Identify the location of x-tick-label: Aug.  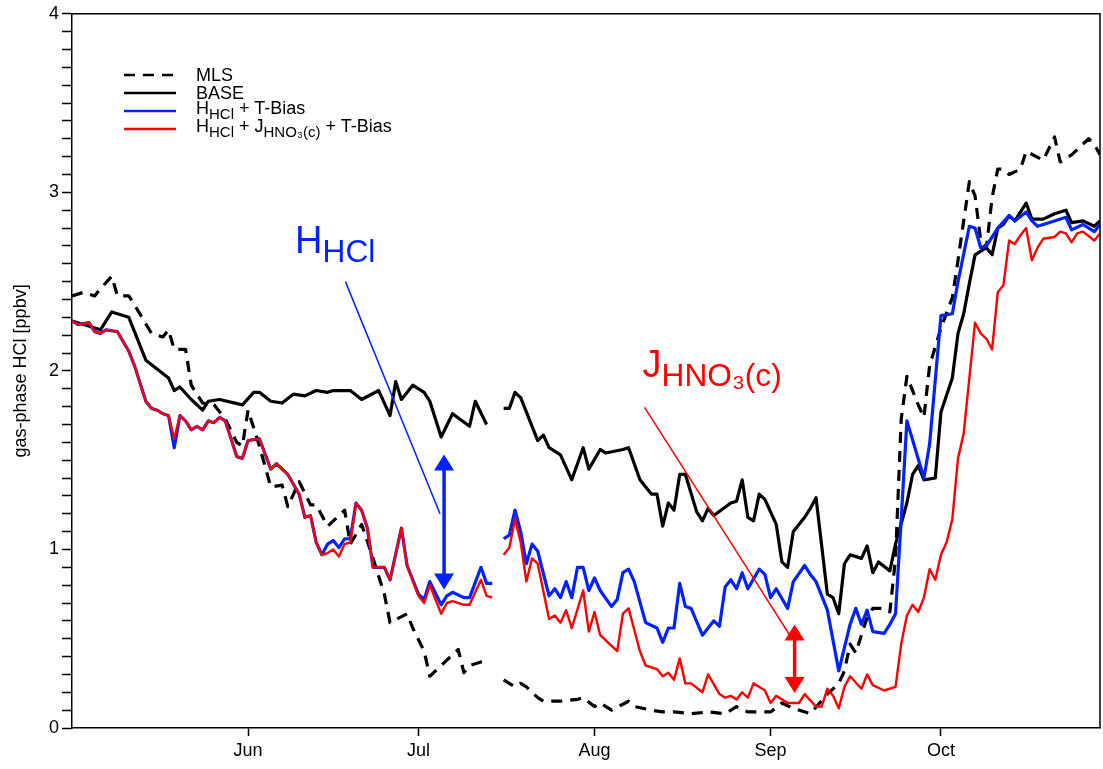
(594, 749).